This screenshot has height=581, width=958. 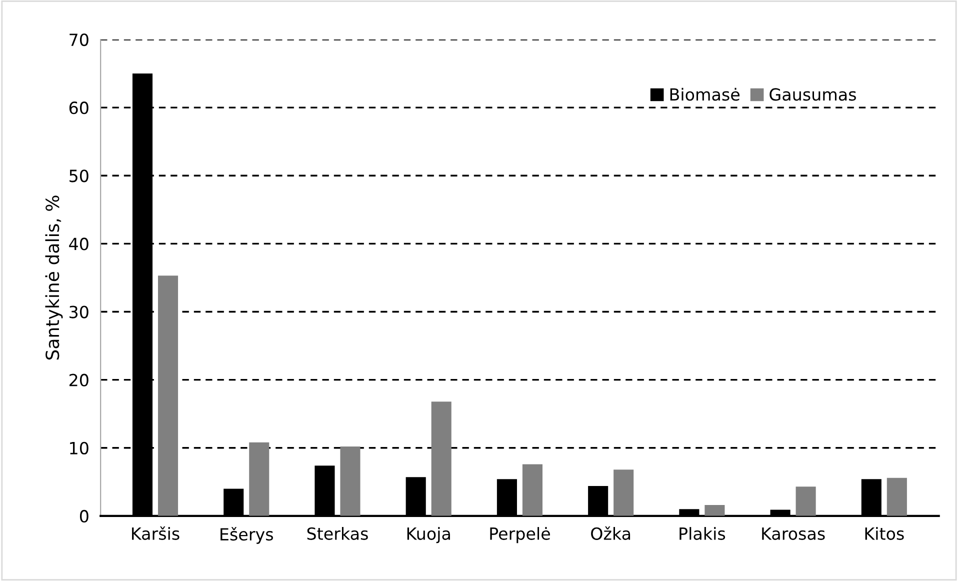 What do you see at coordinates (79, 176) in the screenshot?
I see `y-tick-label: 50` at bounding box center [79, 176].